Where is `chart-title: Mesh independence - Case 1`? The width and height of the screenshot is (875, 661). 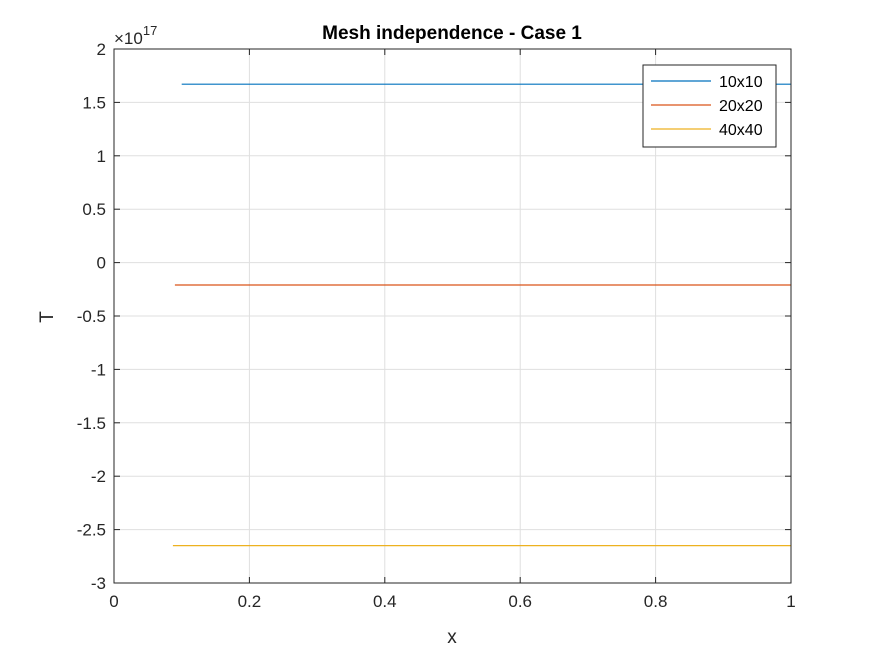 chart-title: Mesh independence - Case 1 is located at coordinates (452, 33).